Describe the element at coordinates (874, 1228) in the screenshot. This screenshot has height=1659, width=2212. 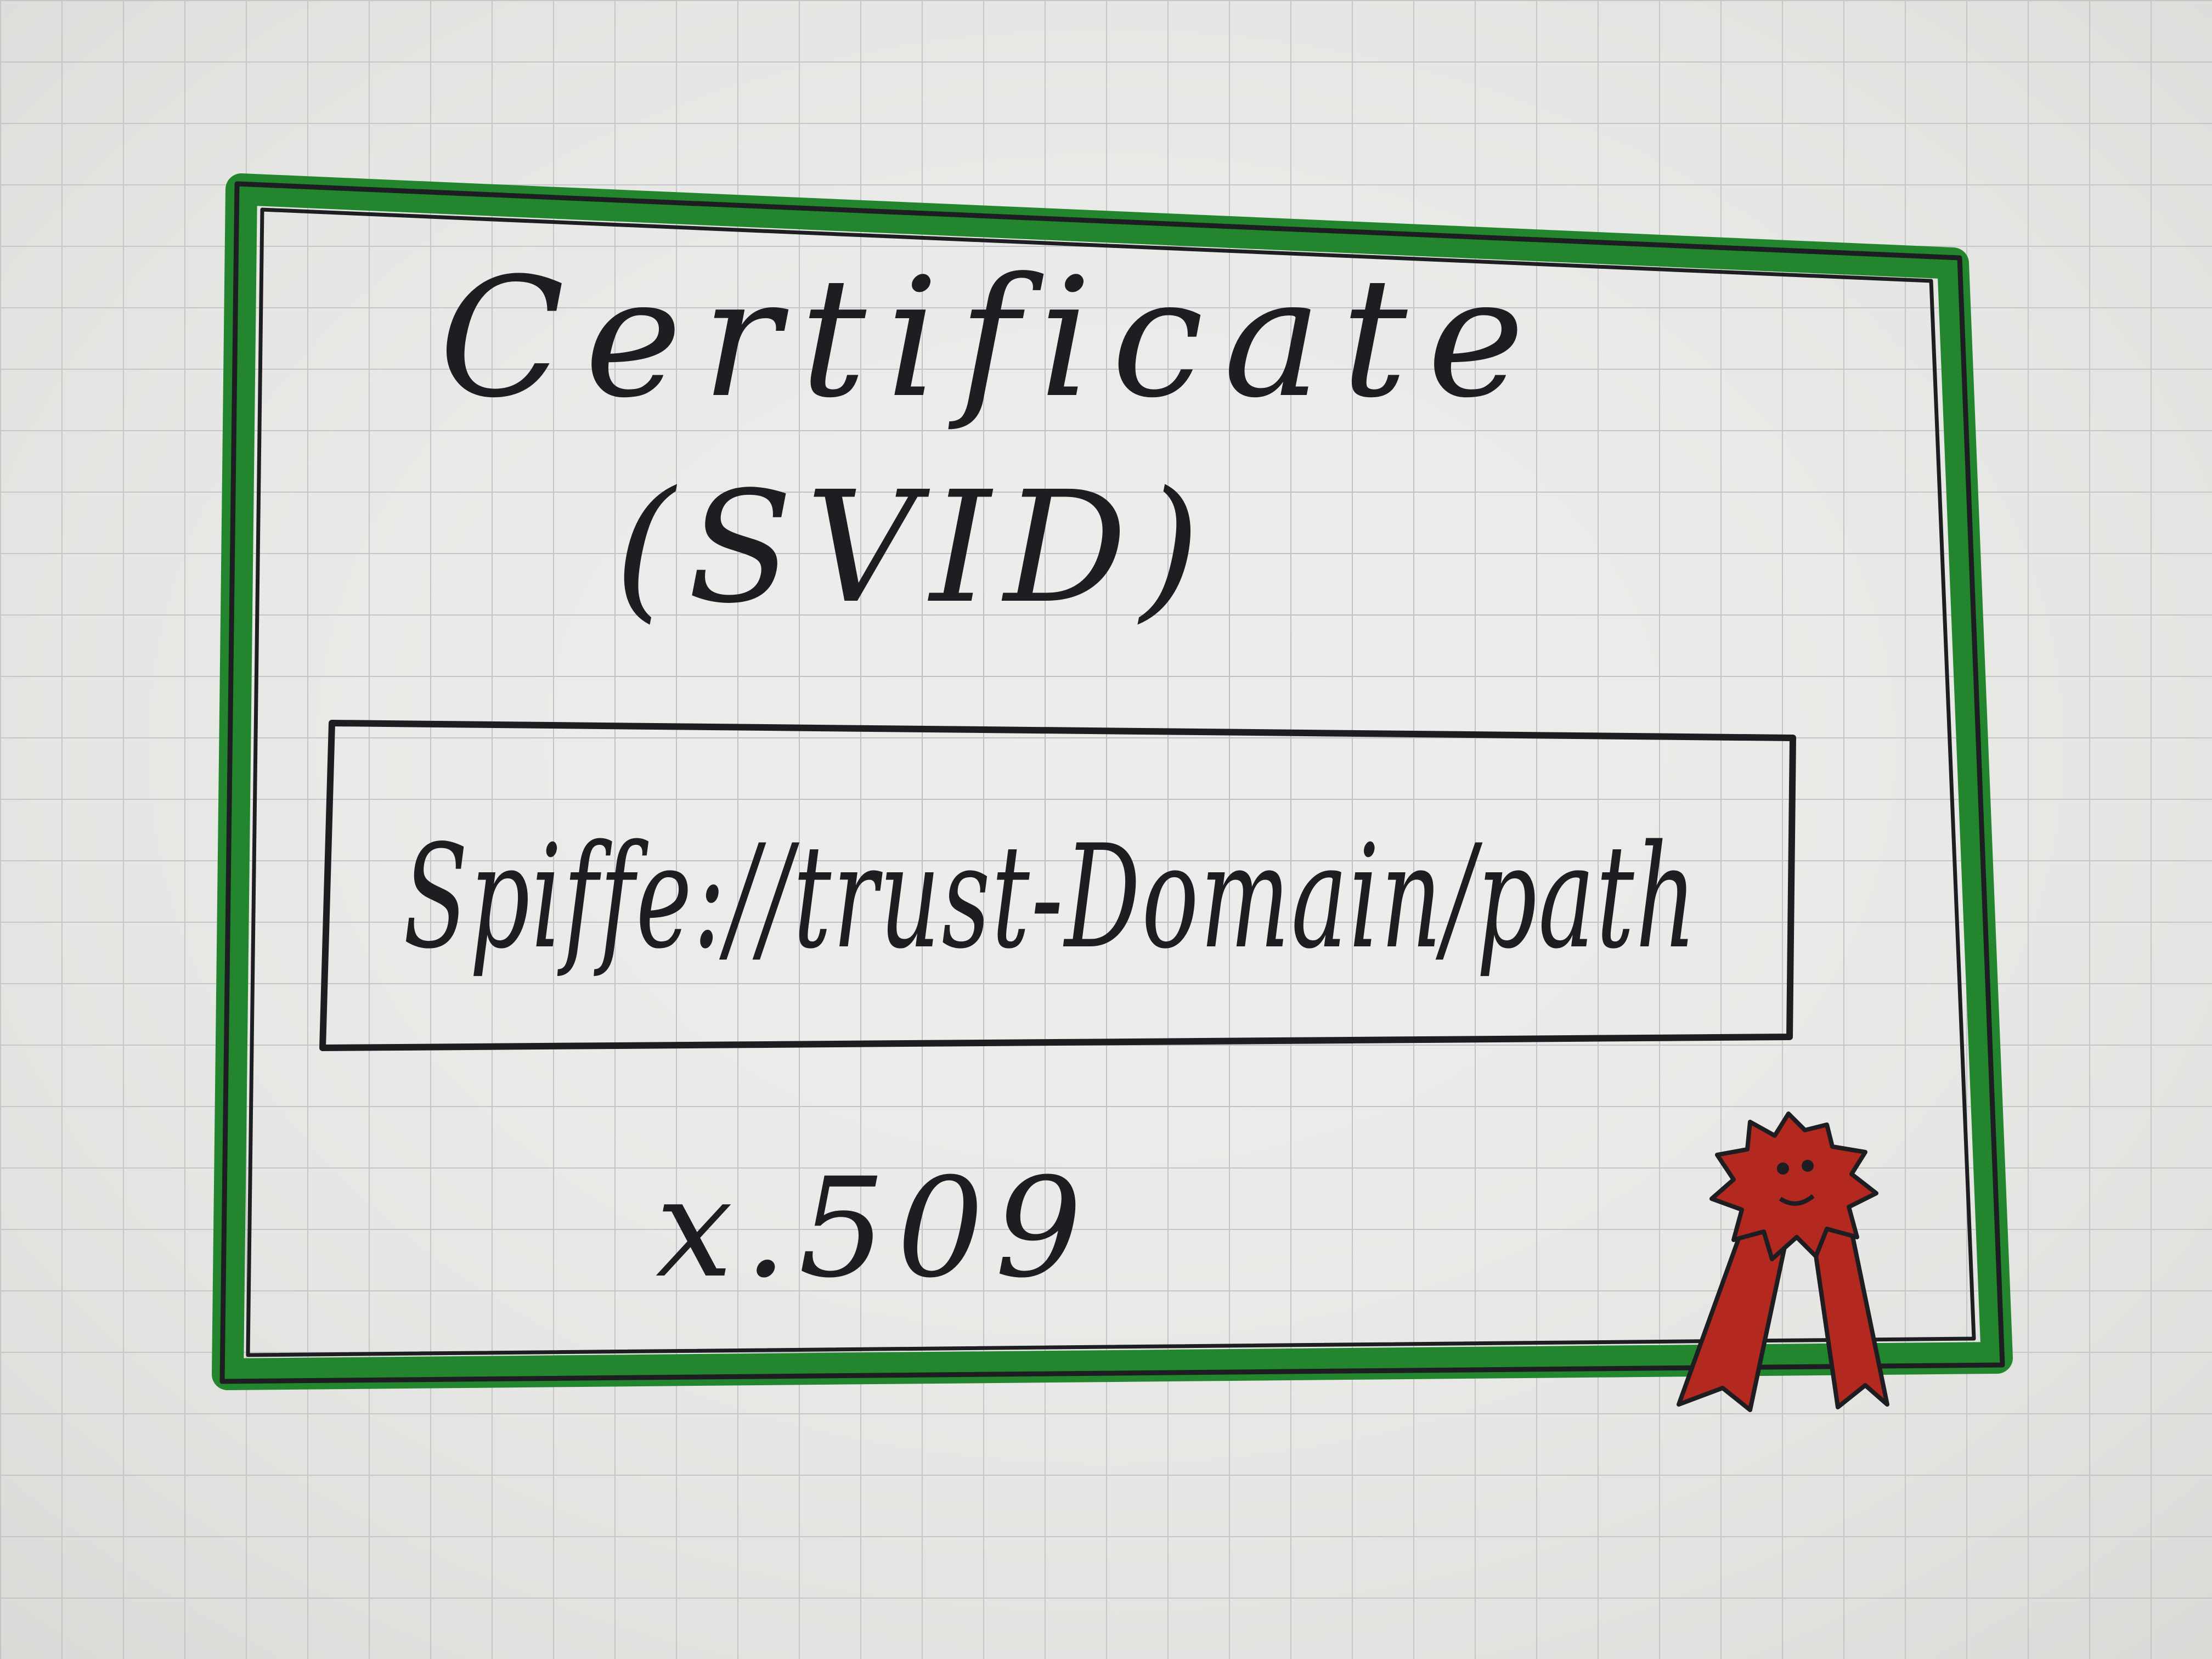
I see `certificate-format: x.509` at that location.